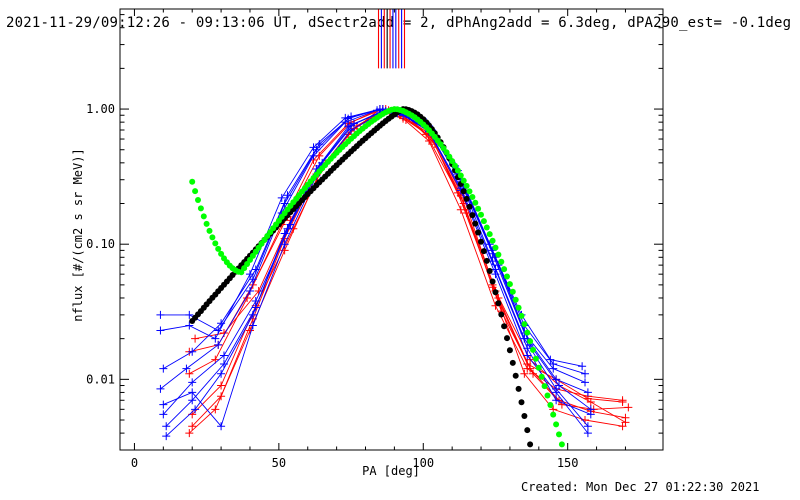 The width and height of the screenshot is (800, 500). I want to click on vertical-markers, so click(391, 39).